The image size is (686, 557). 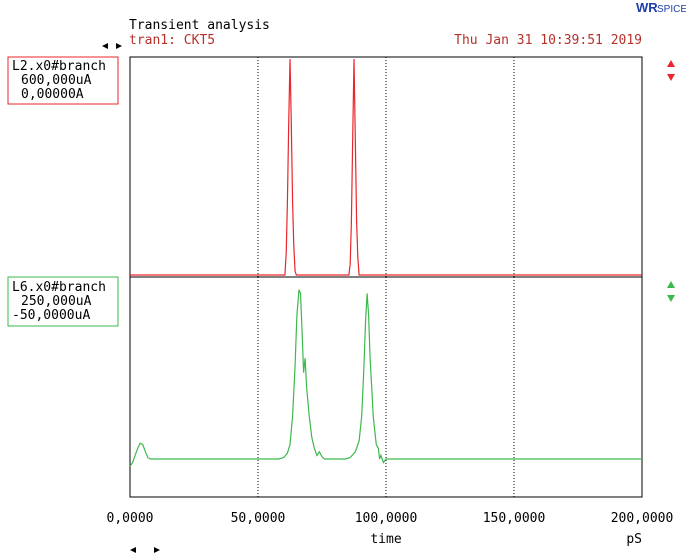 What do you see at coordinates (59, 66) in the screenshot?
I see `trace1-name: L2.x0#branch` at bounding box center [59, 66].